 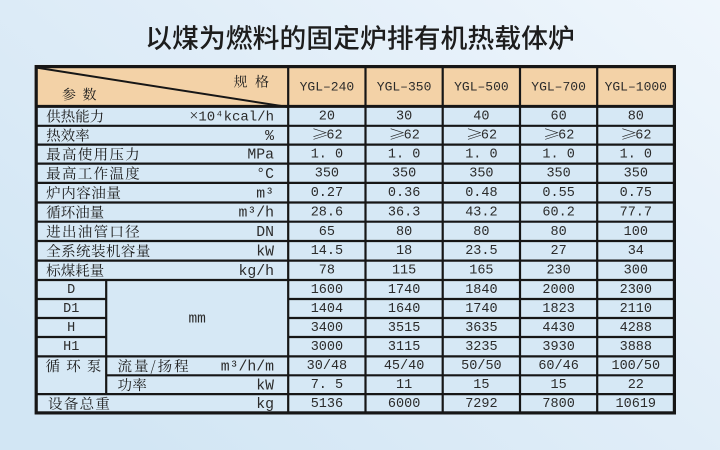 I want to click on svg-text: 0.27, so click(x=327, y=193).